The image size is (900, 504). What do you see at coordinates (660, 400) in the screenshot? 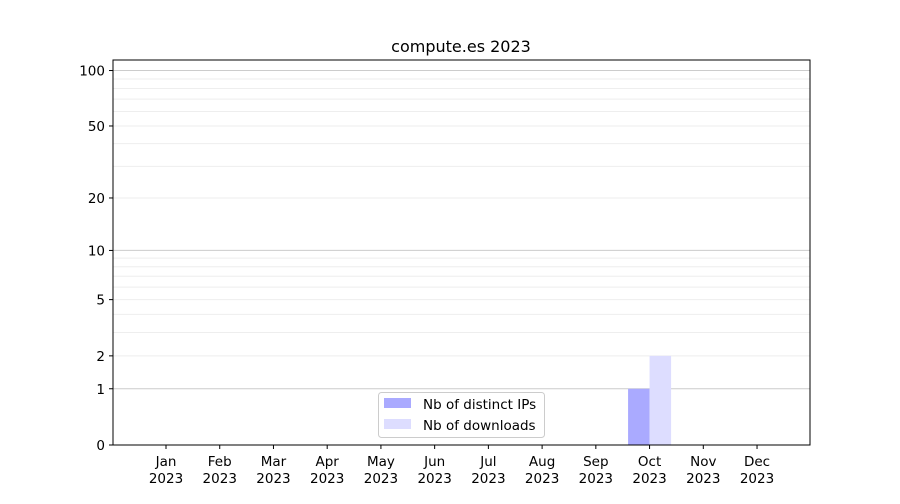
I see `bar-downloads-oct` at bounding box center [660, 400].